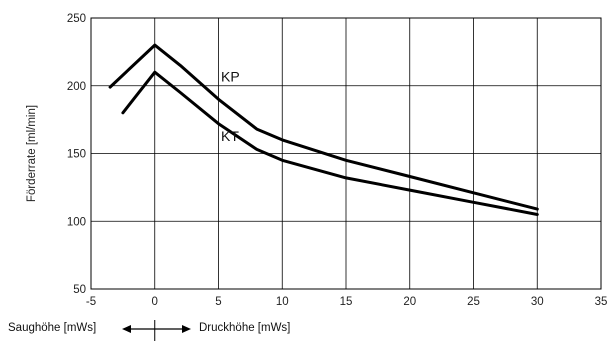 Image resolution: width=614 pixels, height=343 pixels. What do you see at coordinates (91, 302) in the screenshot?
I see `x-tick-label: -5` at bounding box center [91, 302].